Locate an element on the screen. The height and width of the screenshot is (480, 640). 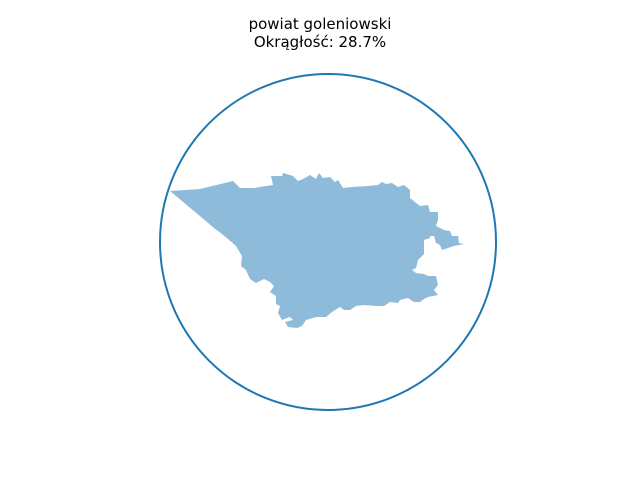
title-roundness: Okrągłość: 28.7% is located at coordinates (320, 42).